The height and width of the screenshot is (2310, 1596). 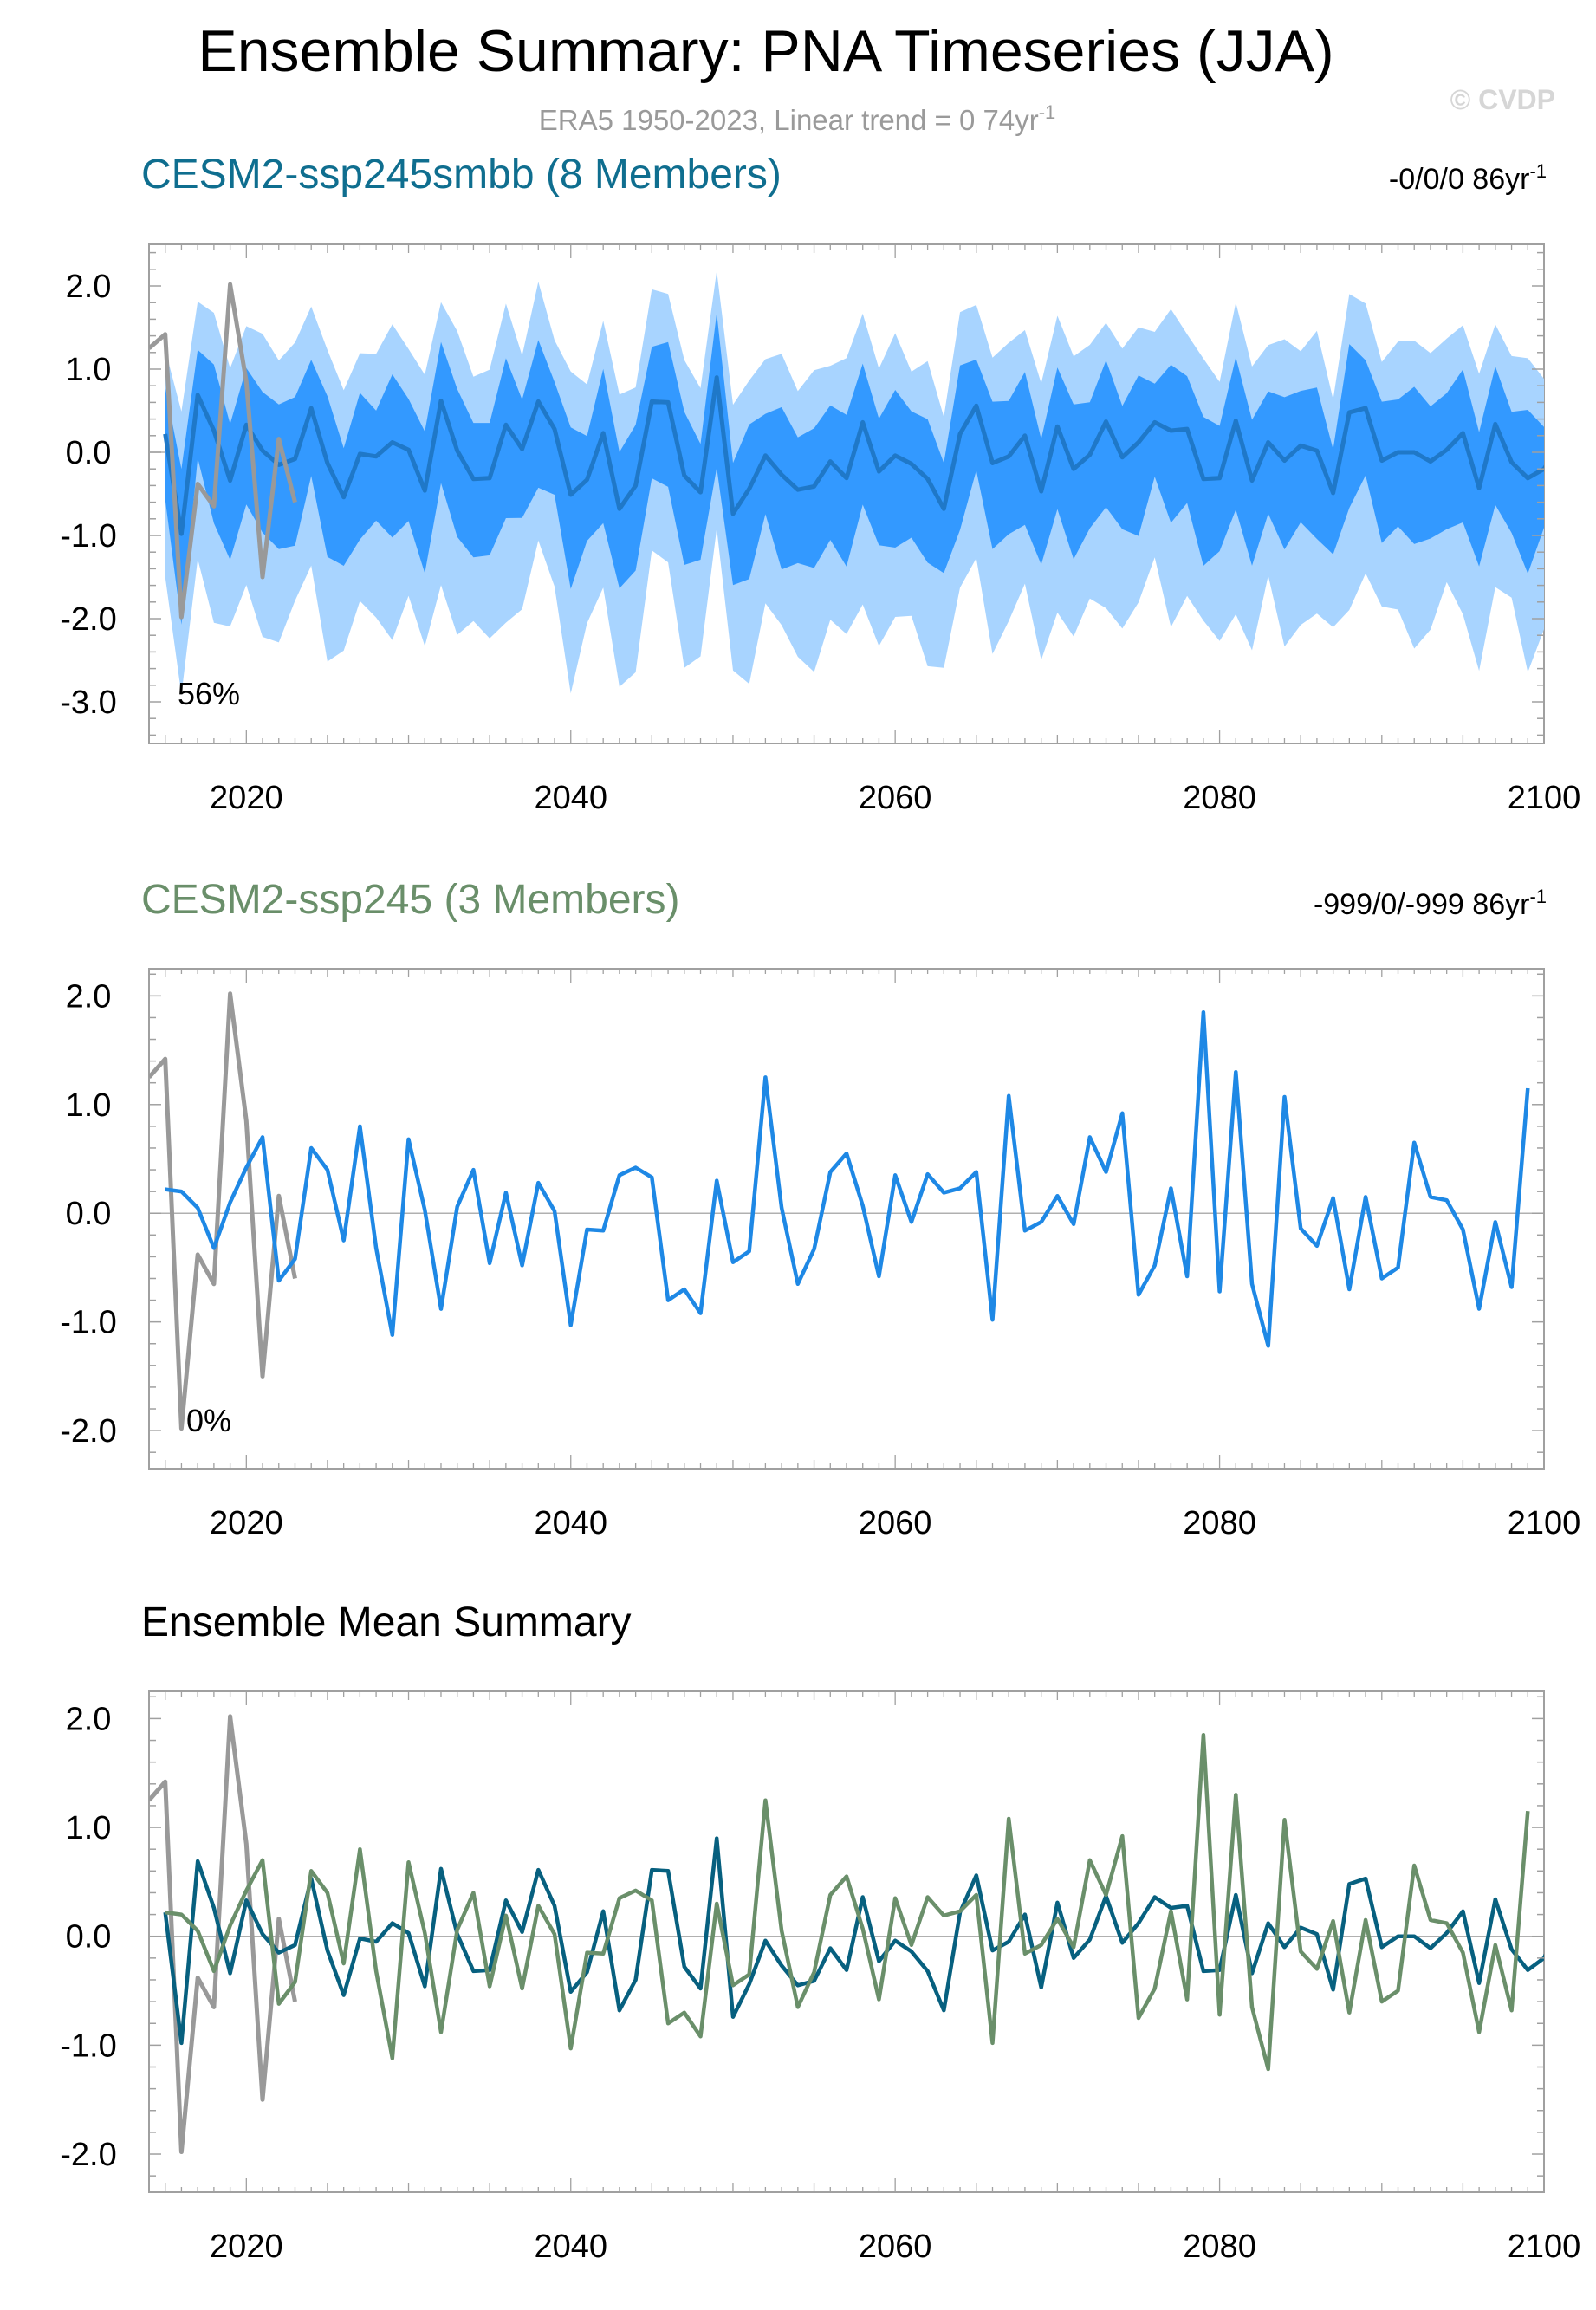 What do you see at coordinates (209, 693) in the screenshot?
I see `percent-label: 56%` at bounding box center [209, 693].